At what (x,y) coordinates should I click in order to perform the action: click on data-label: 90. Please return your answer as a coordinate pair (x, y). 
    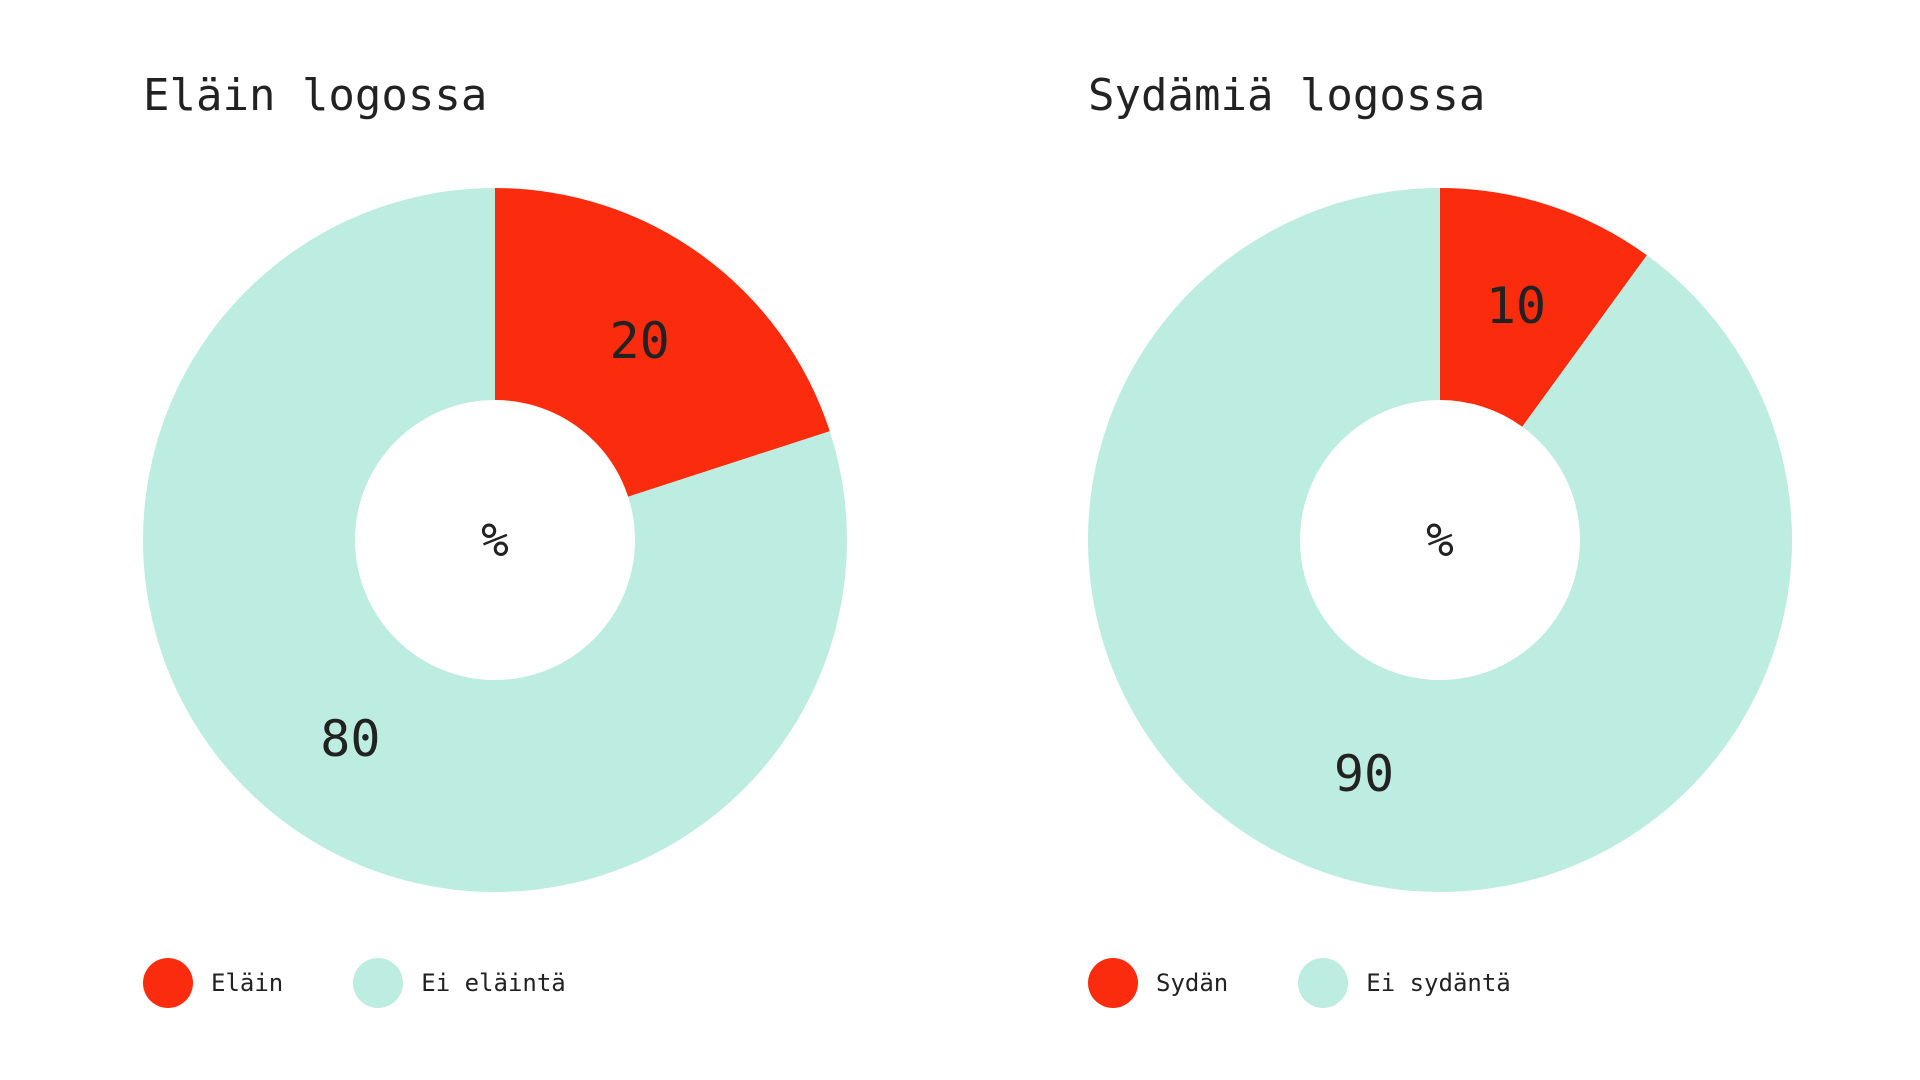
    Looking at the image, I should click on (1364, 774).